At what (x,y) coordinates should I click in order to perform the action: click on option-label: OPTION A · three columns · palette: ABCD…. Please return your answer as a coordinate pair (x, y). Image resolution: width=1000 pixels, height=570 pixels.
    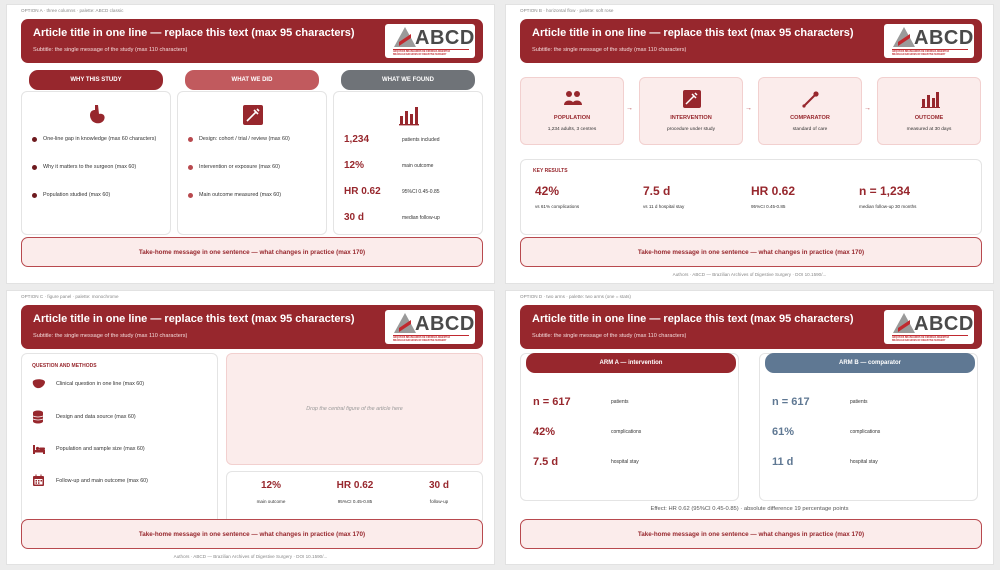
    Looking at the image, I should click on (72, 10).